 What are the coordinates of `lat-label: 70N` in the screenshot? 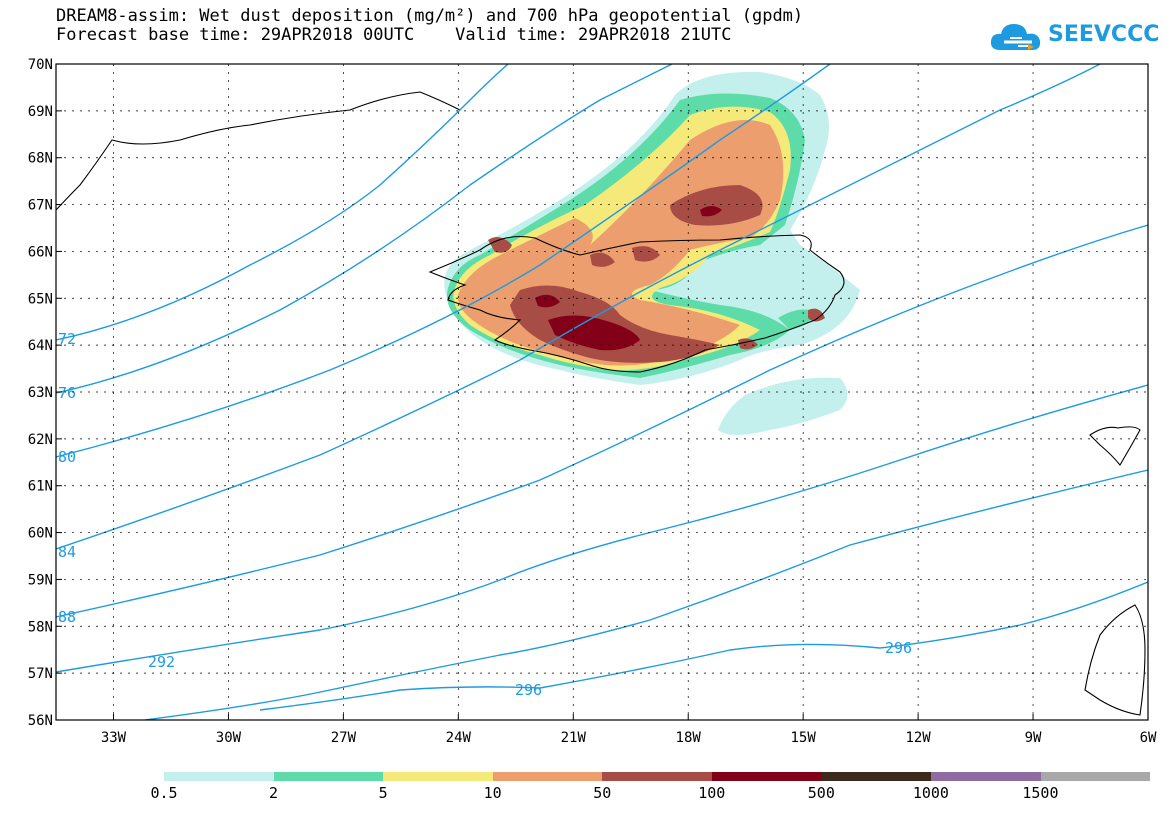 It's located at (40, 65).